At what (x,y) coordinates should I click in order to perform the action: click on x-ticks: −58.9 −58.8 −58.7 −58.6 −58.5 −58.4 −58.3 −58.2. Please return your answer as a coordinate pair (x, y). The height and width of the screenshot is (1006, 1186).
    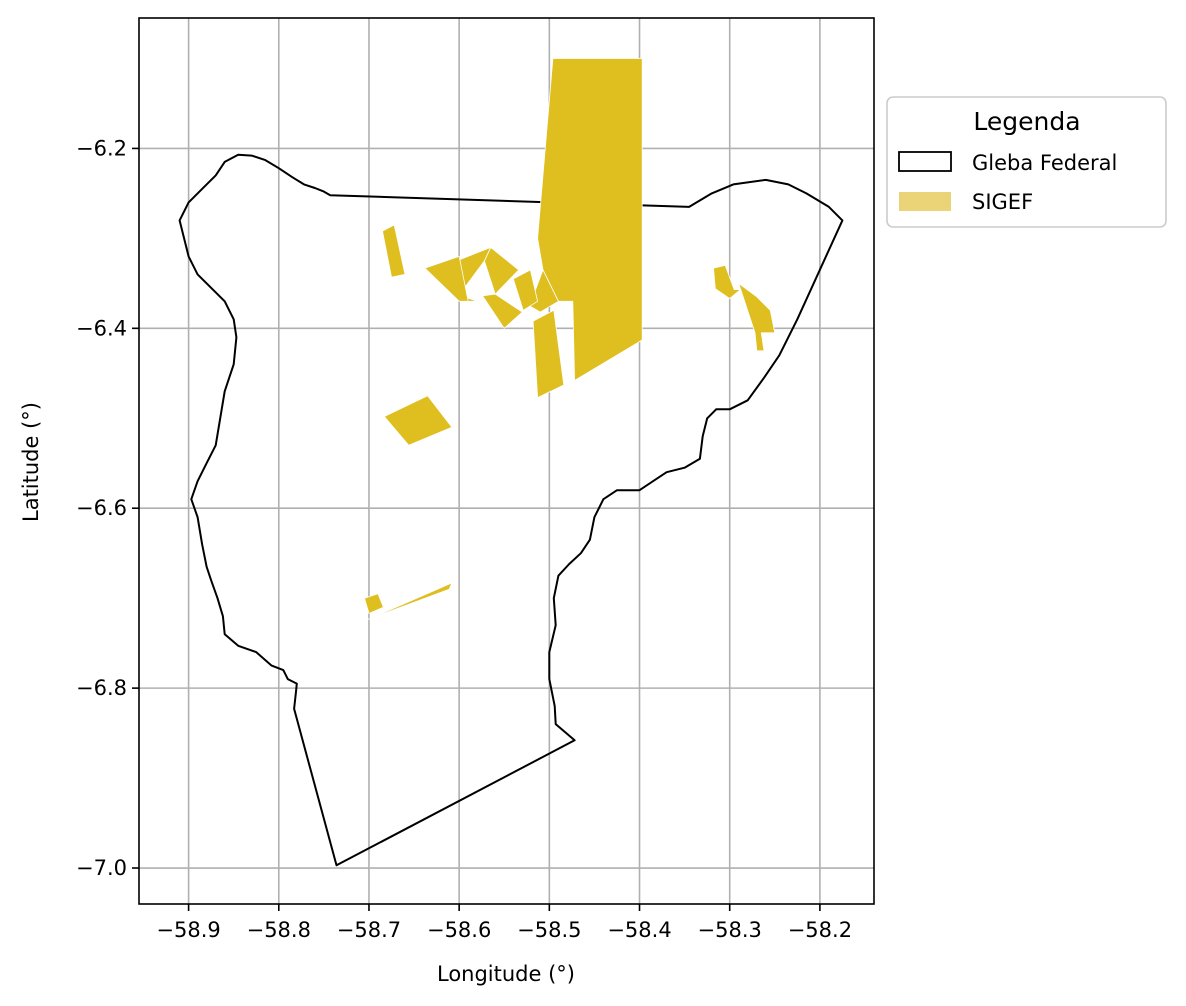
    Looking at the image, I should click on (504, 923).